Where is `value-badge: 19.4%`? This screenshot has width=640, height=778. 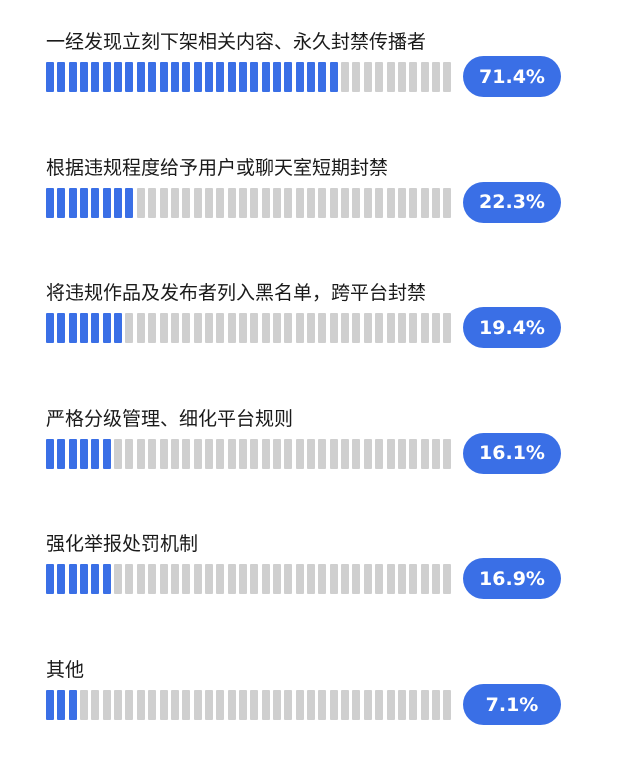
value-badge: 19.4% is located at coordinates (512, 328).